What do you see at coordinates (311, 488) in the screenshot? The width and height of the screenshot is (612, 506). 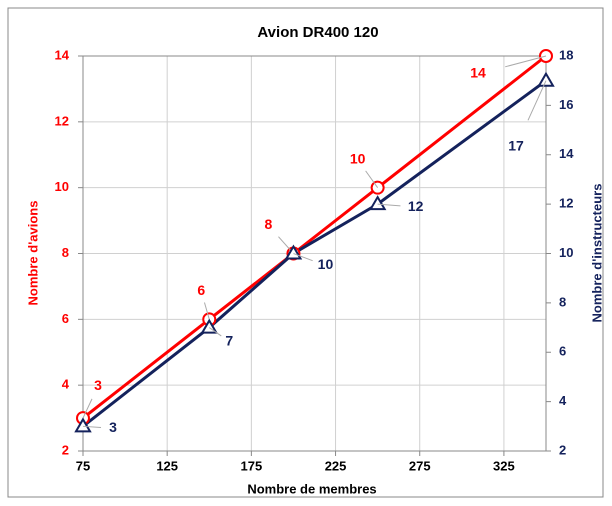 I see `x-axis-label: Nombre de membres` at bounding box center [311, 488].